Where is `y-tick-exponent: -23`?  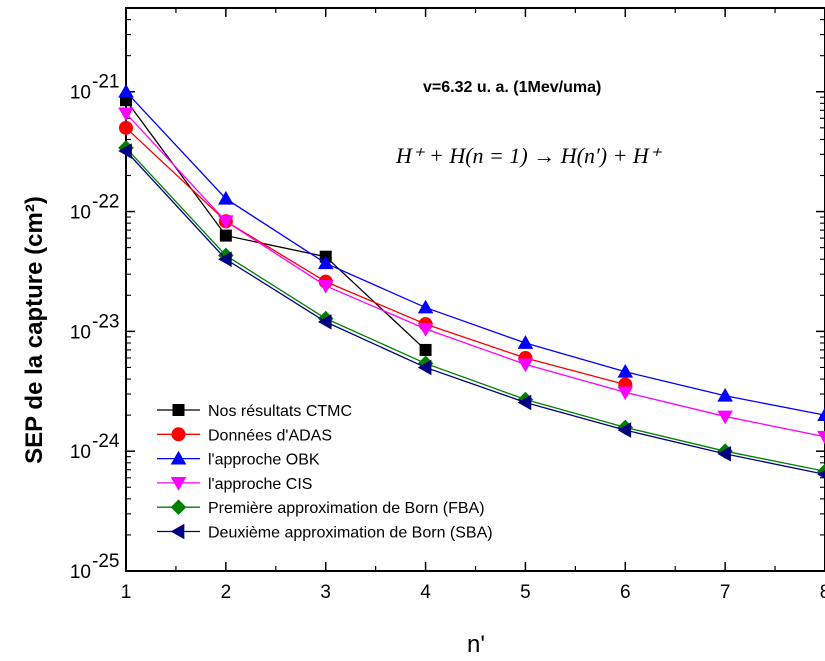 y-tick-exponent: -23 is located at coordinates (105, 321).